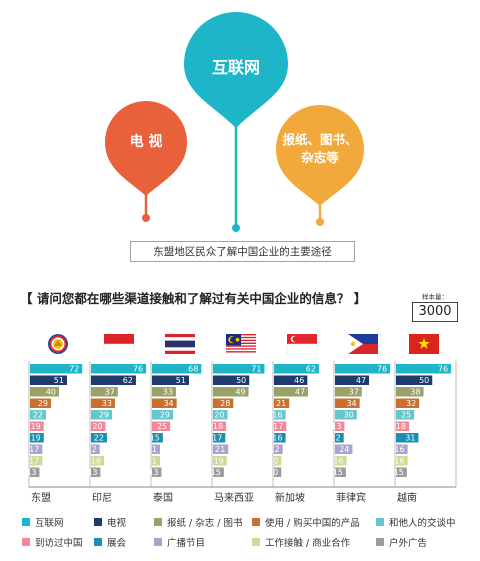 This screenshot has height=561, width=480. Describe the element at coordinates (138, 369) in the screenshot. I see `bar-value-label: 76` at that location.